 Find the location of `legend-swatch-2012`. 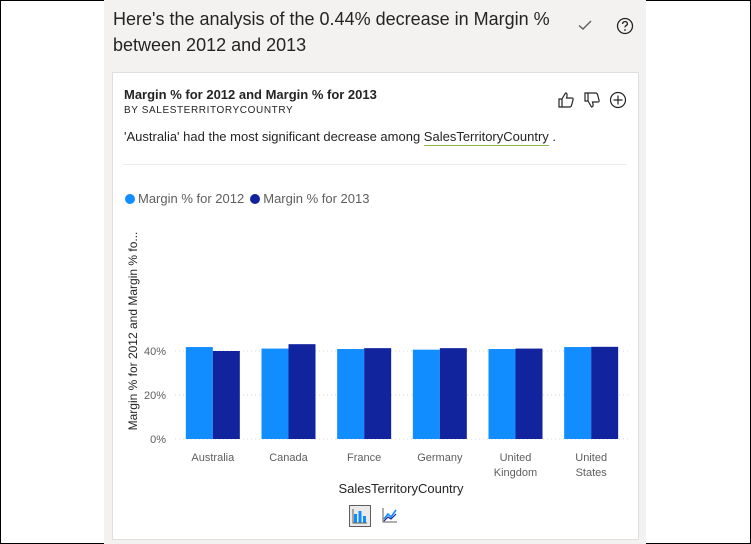

legend-swatch-2012 is located at coordinates (130, 198).